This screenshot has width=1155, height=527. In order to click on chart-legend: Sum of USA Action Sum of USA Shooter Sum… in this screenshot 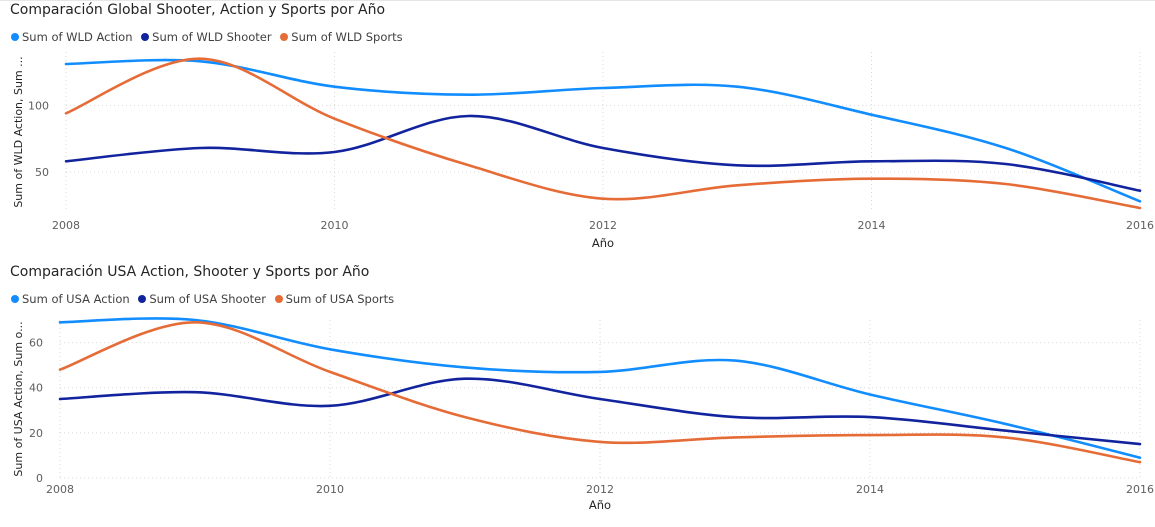, I will do `click(205, 299)`.